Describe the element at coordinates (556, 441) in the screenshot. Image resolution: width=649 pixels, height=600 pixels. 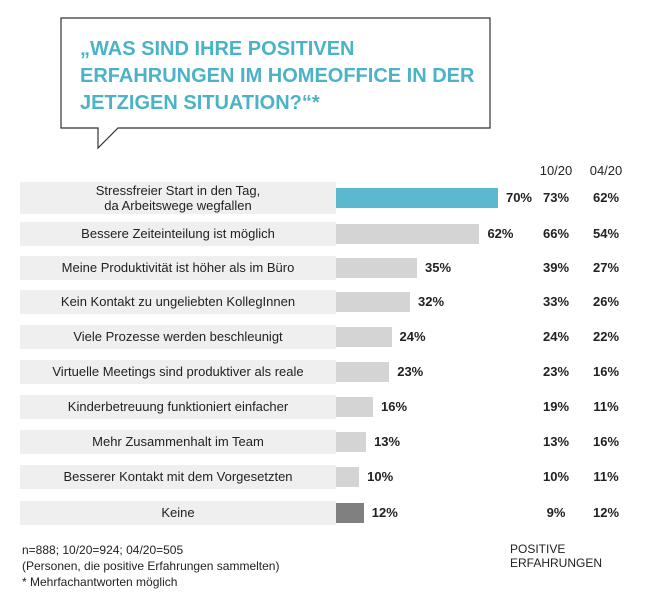
I see `column-value: 13%` at that location.